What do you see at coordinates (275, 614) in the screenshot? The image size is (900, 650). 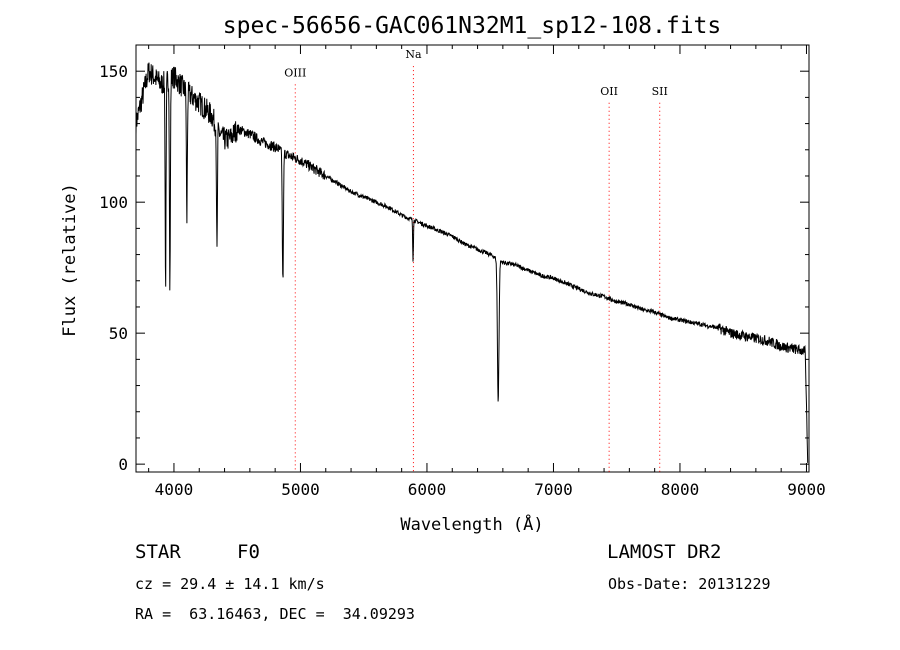 I see `coordinates-text: RA = 63.16463, DEC = 34.09293` at bounding box center [275, 614].